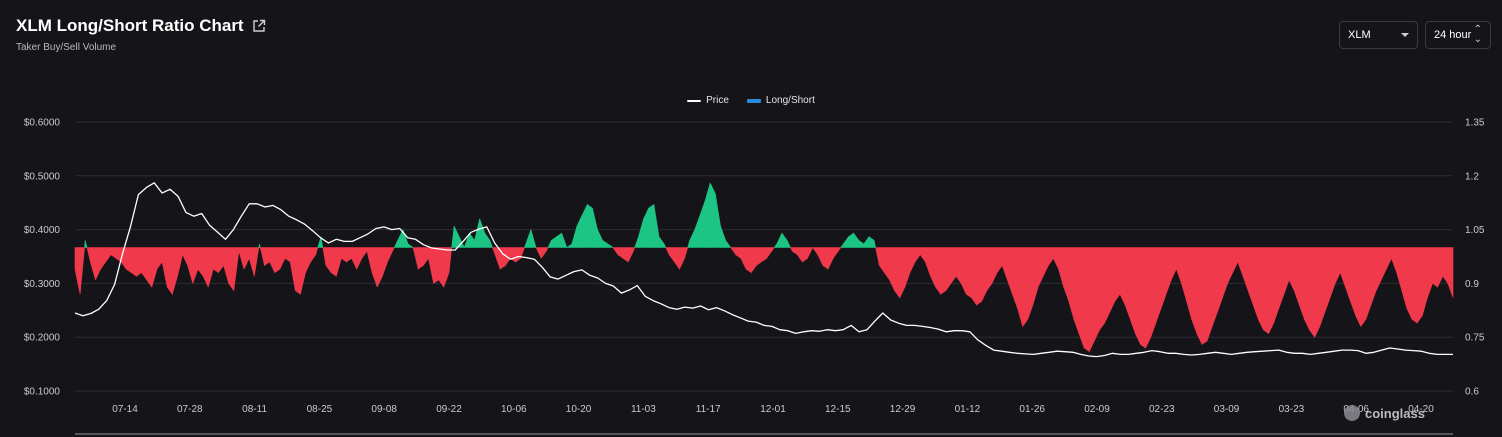  I want to click on range-select: 24 hour ⌃ ⌄, so click(1458, 35).